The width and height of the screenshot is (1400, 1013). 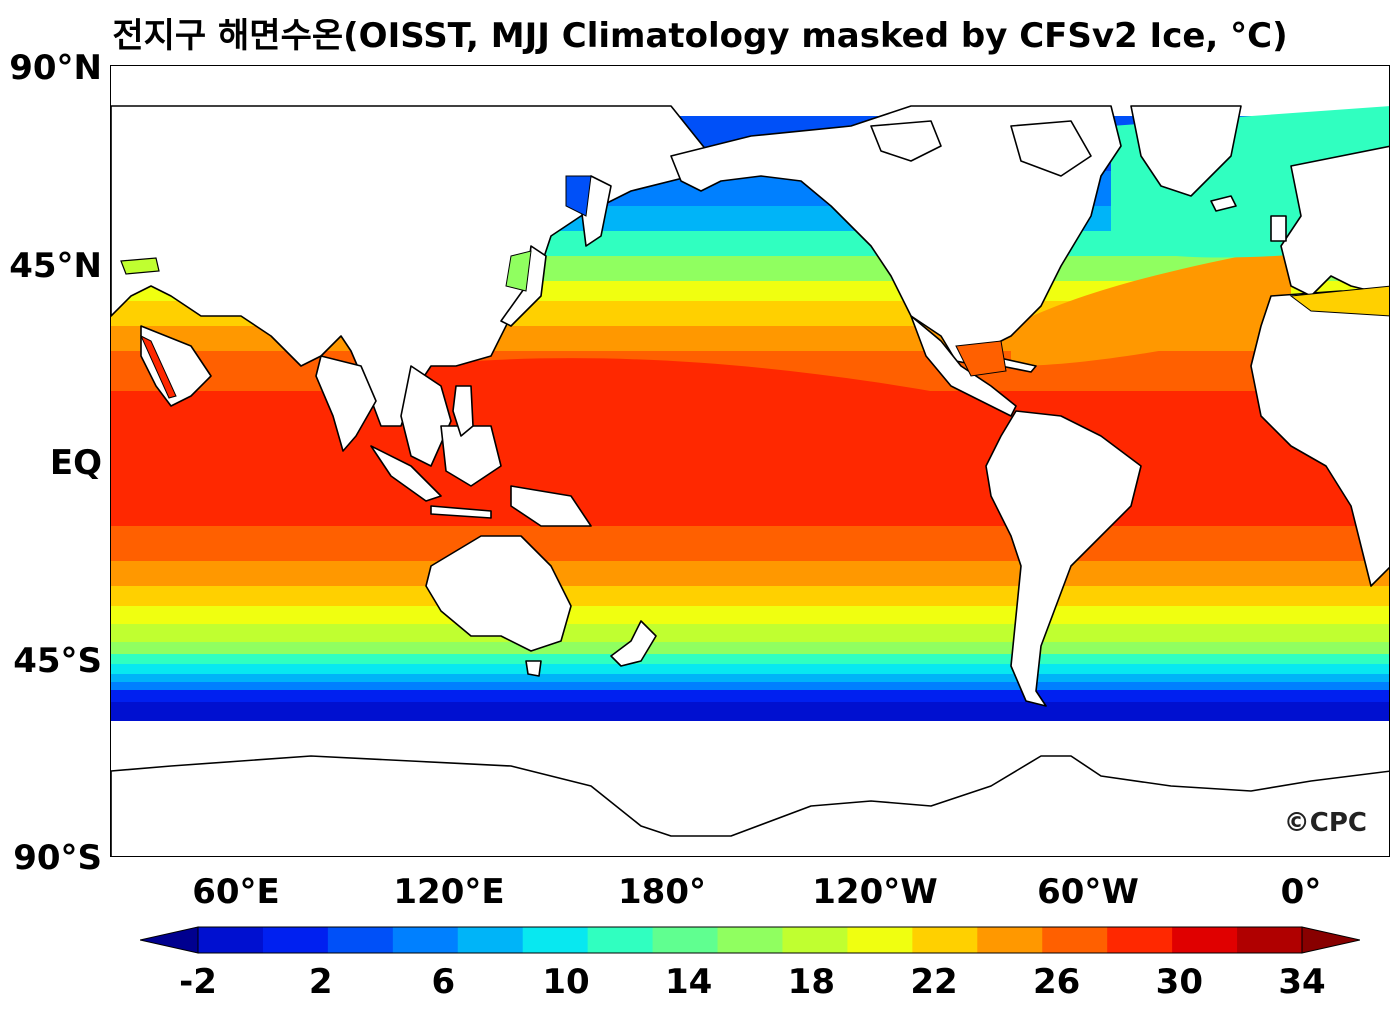 What do you see at coordinates (57, 858) in the screenshot?
I see `lat-label-90s: 90°S` at bounding box center [57, 858].